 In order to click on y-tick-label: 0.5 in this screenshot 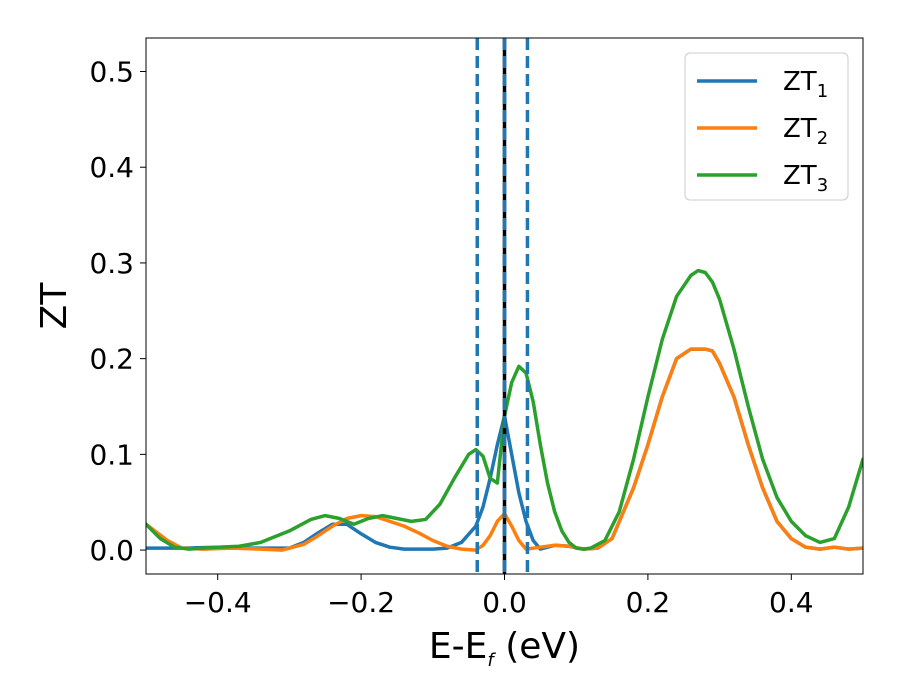, I will do `click(111, 72)`.